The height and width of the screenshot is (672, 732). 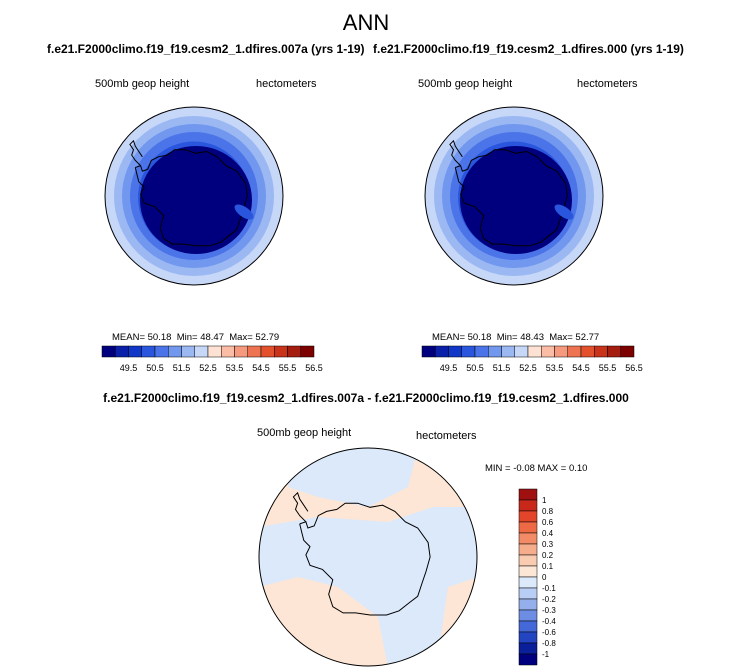 I want to click on panel-1-colorbar-tick-label: 53.5, so click(x=235, y=368).